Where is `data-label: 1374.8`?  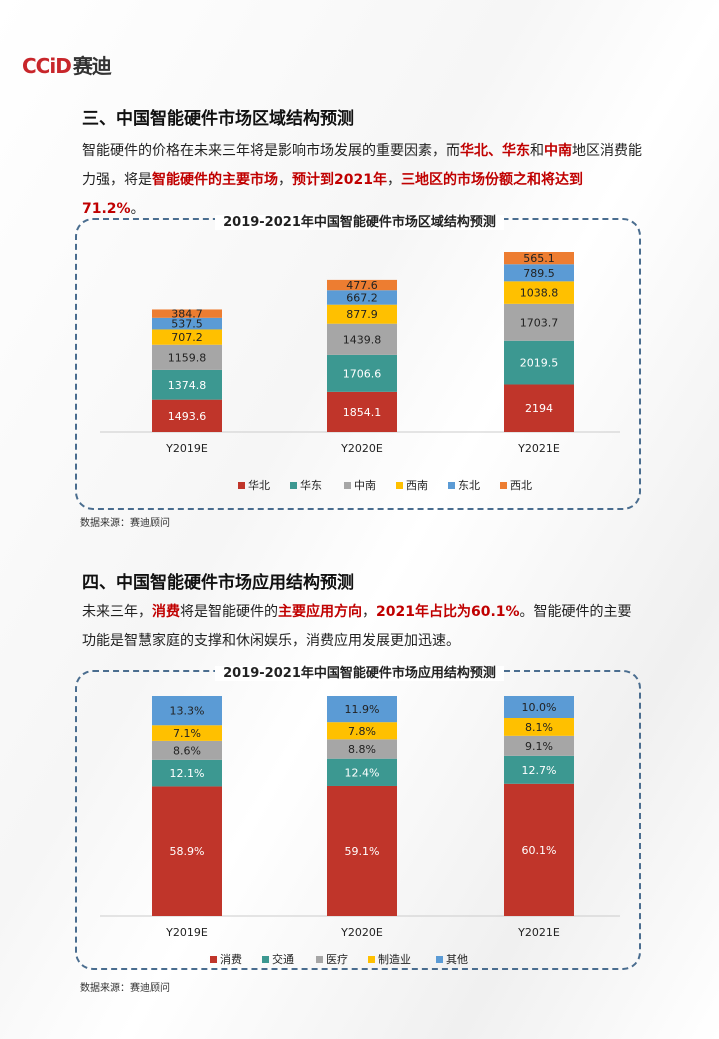 data-label: 1374.8 is located at coordinates (187, 385).